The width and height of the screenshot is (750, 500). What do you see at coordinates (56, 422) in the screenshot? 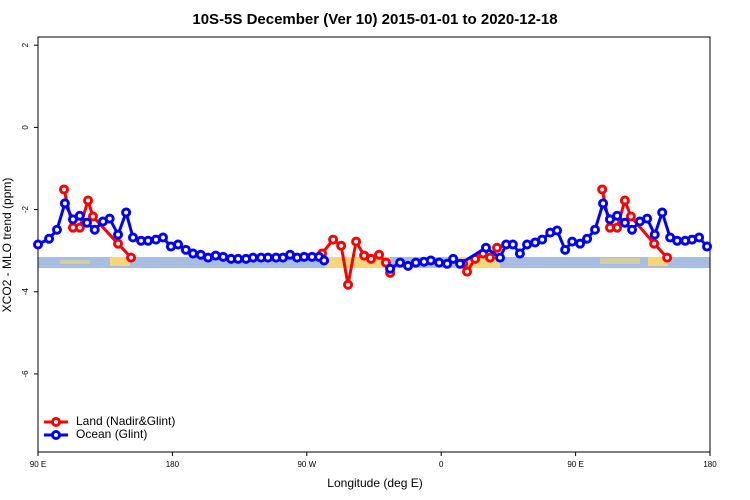
I see `legend-marker` at bounding box center [56, 422].